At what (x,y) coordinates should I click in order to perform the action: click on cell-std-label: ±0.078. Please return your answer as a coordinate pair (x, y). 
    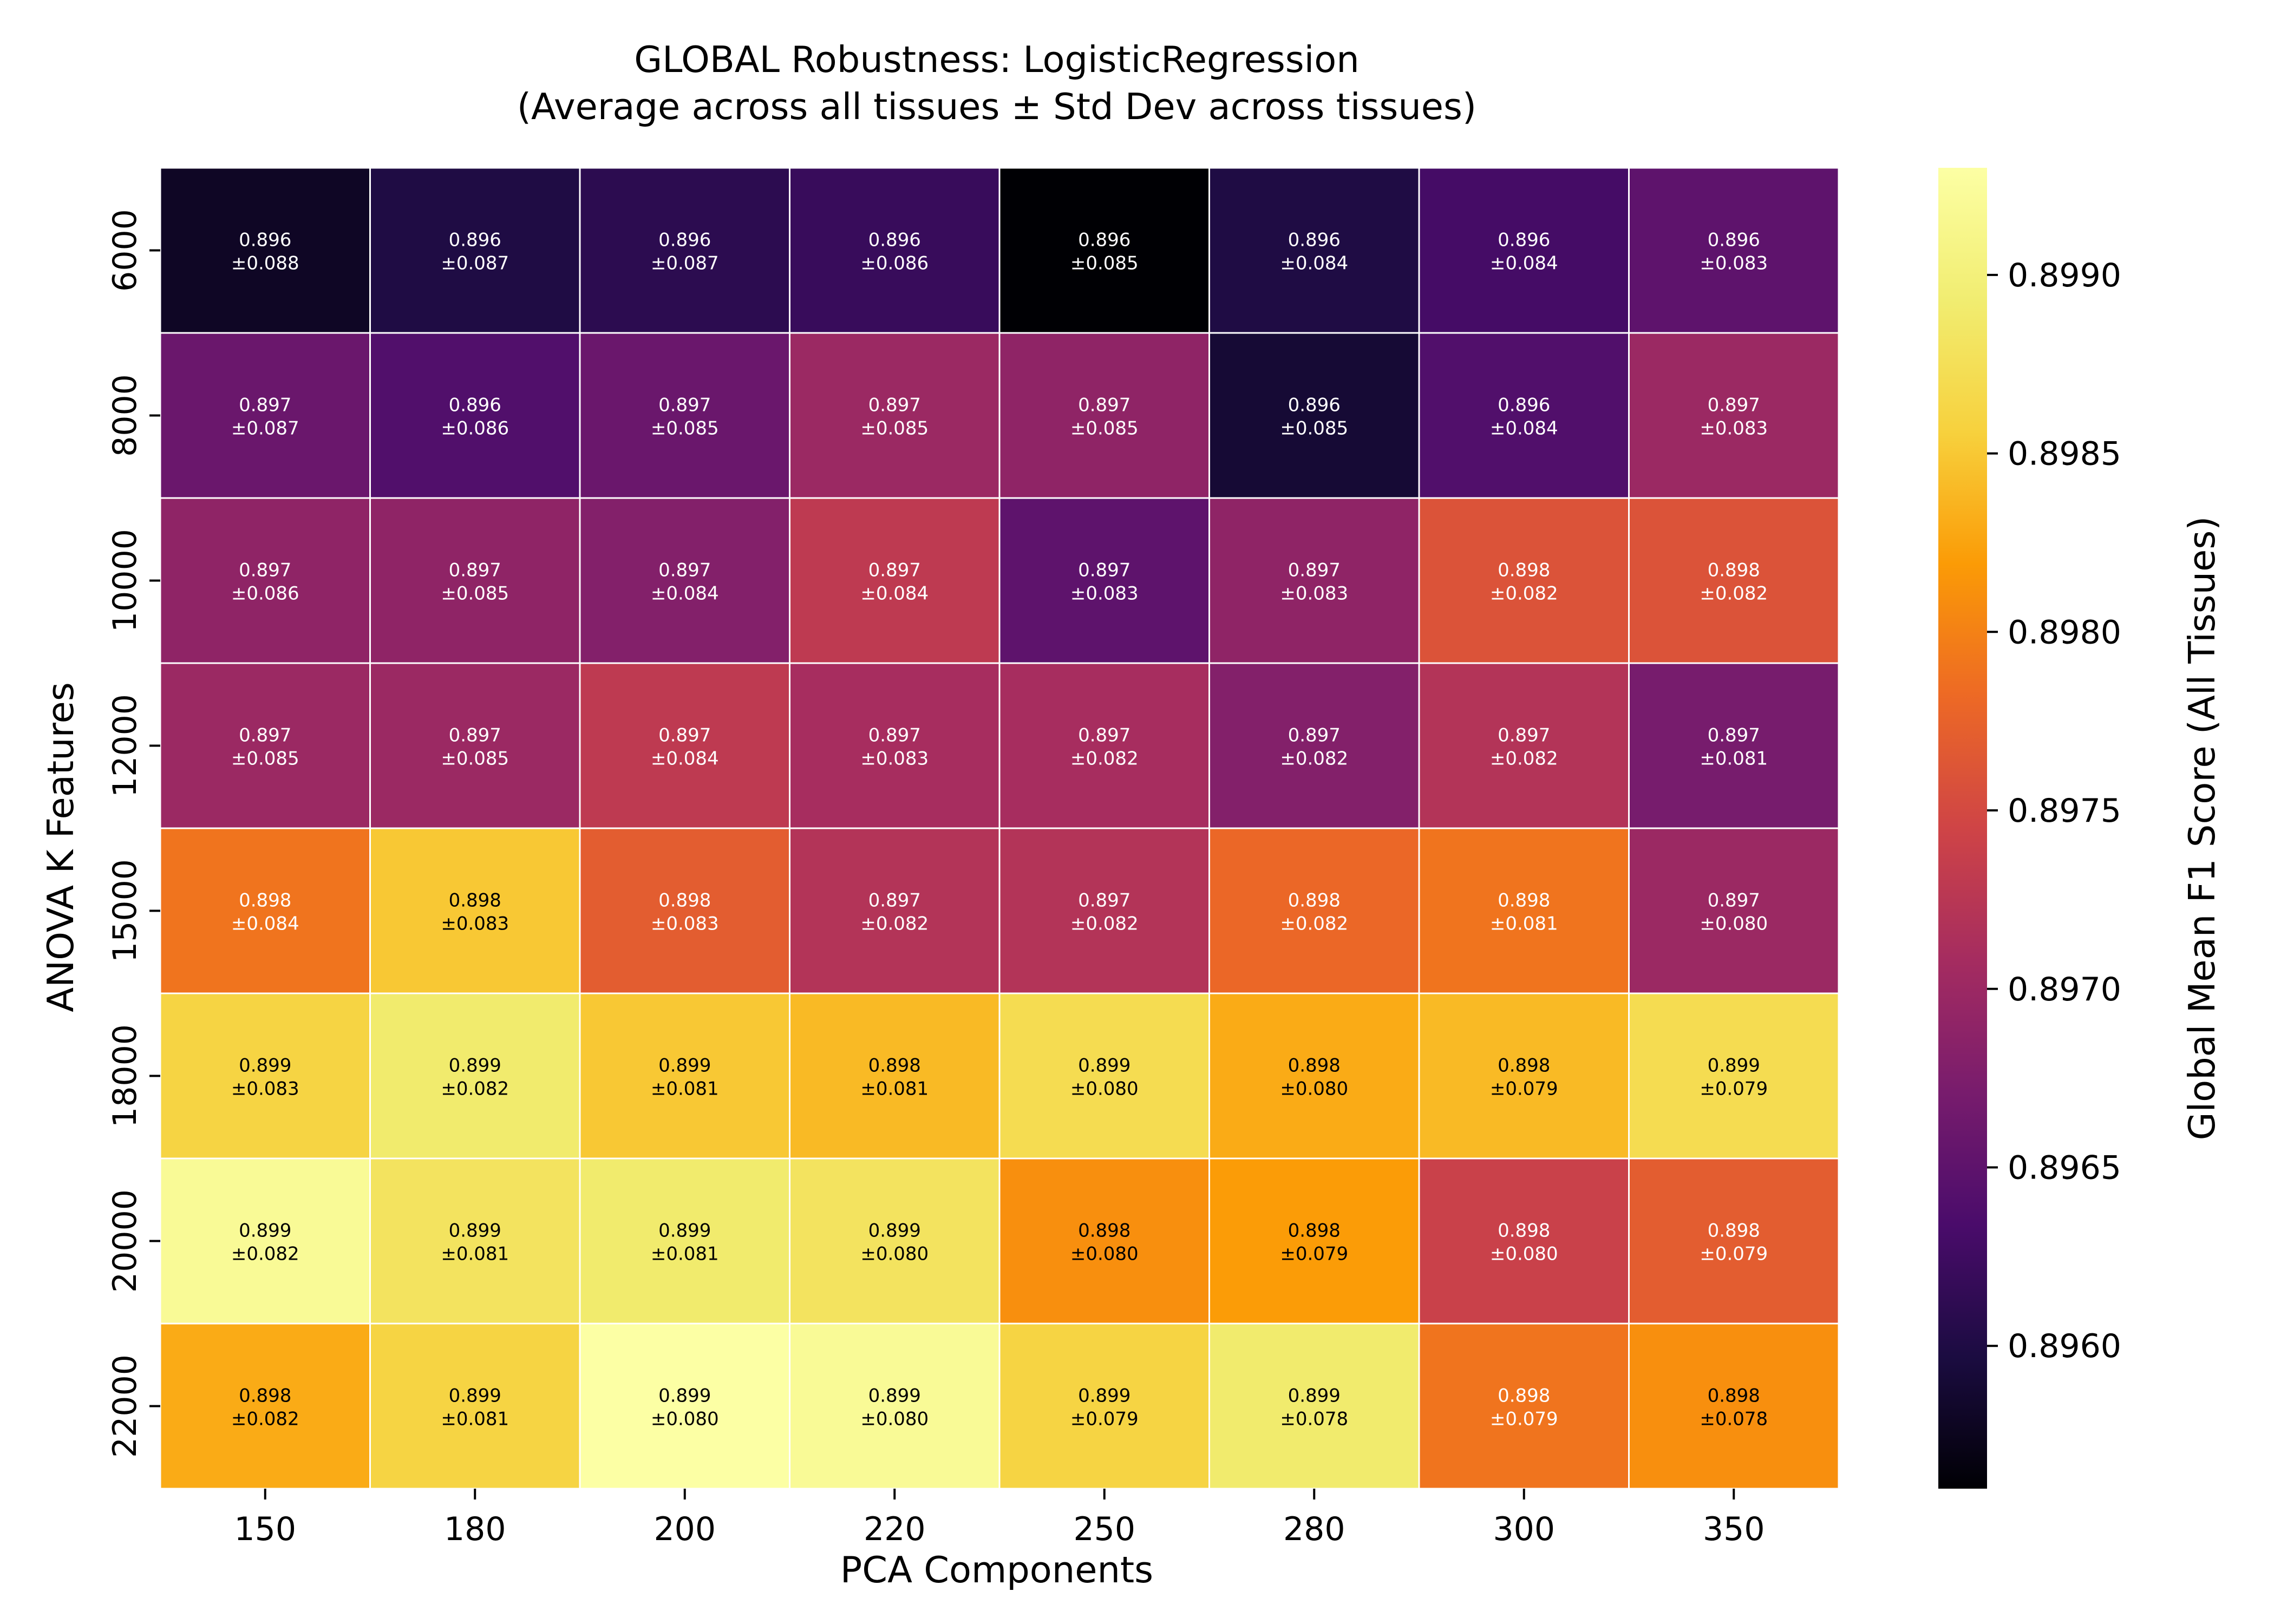
    Looking at the image, I should click on (1734, 1419).